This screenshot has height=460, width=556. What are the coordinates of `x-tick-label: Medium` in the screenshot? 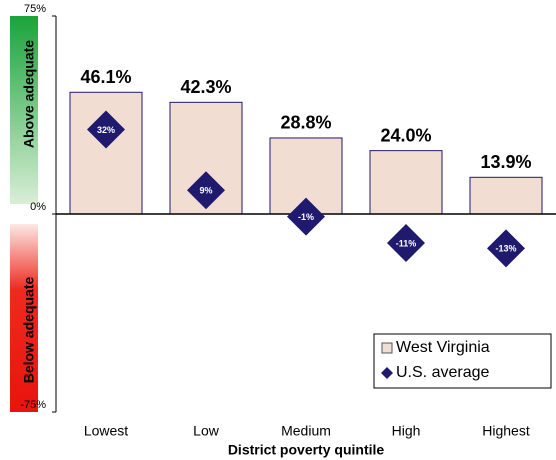 It's located at (306, 431).